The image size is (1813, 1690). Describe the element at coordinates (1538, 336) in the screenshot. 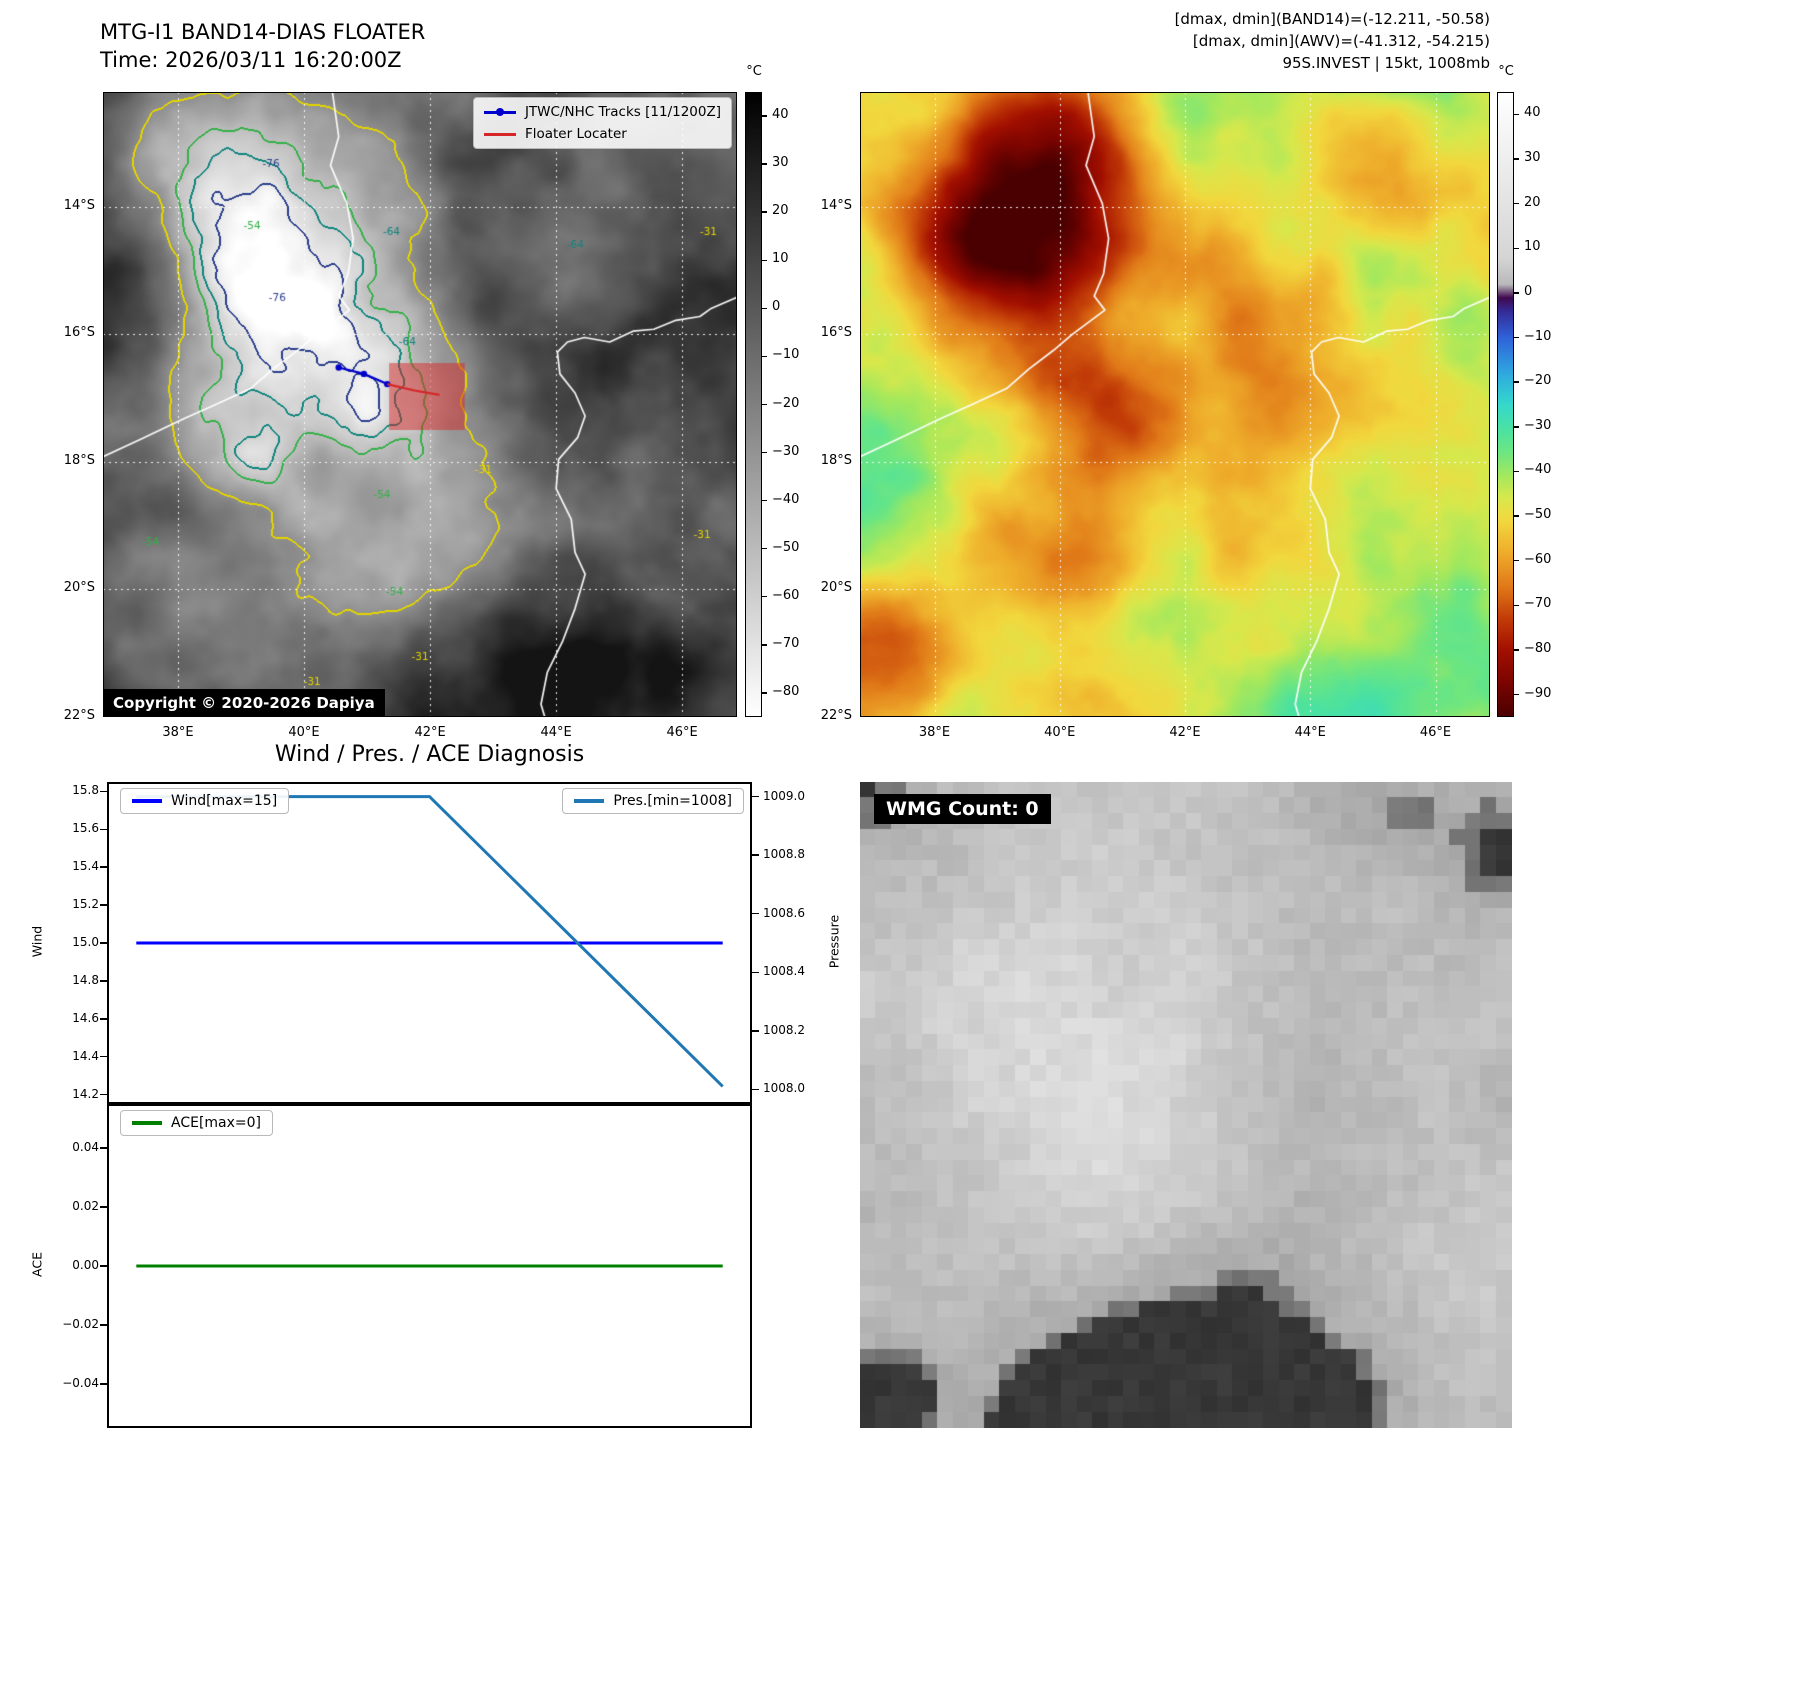

I see `p2-cbar-tick-label: −10` at that location.